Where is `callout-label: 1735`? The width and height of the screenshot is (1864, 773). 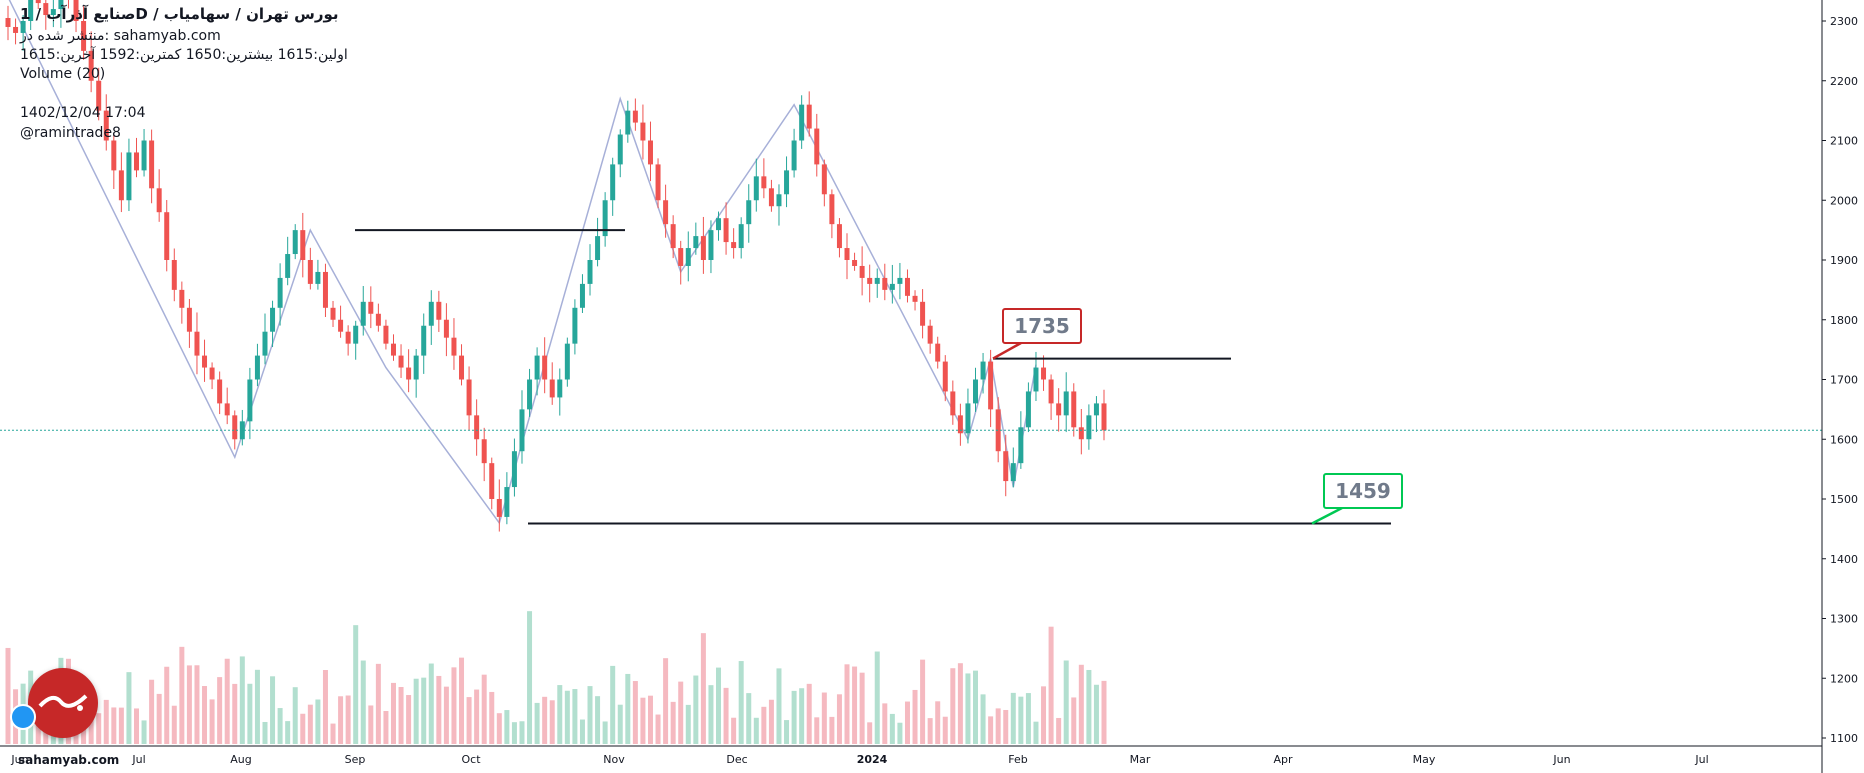 callout-label: 1735 is located at coordinates (1042, 326).